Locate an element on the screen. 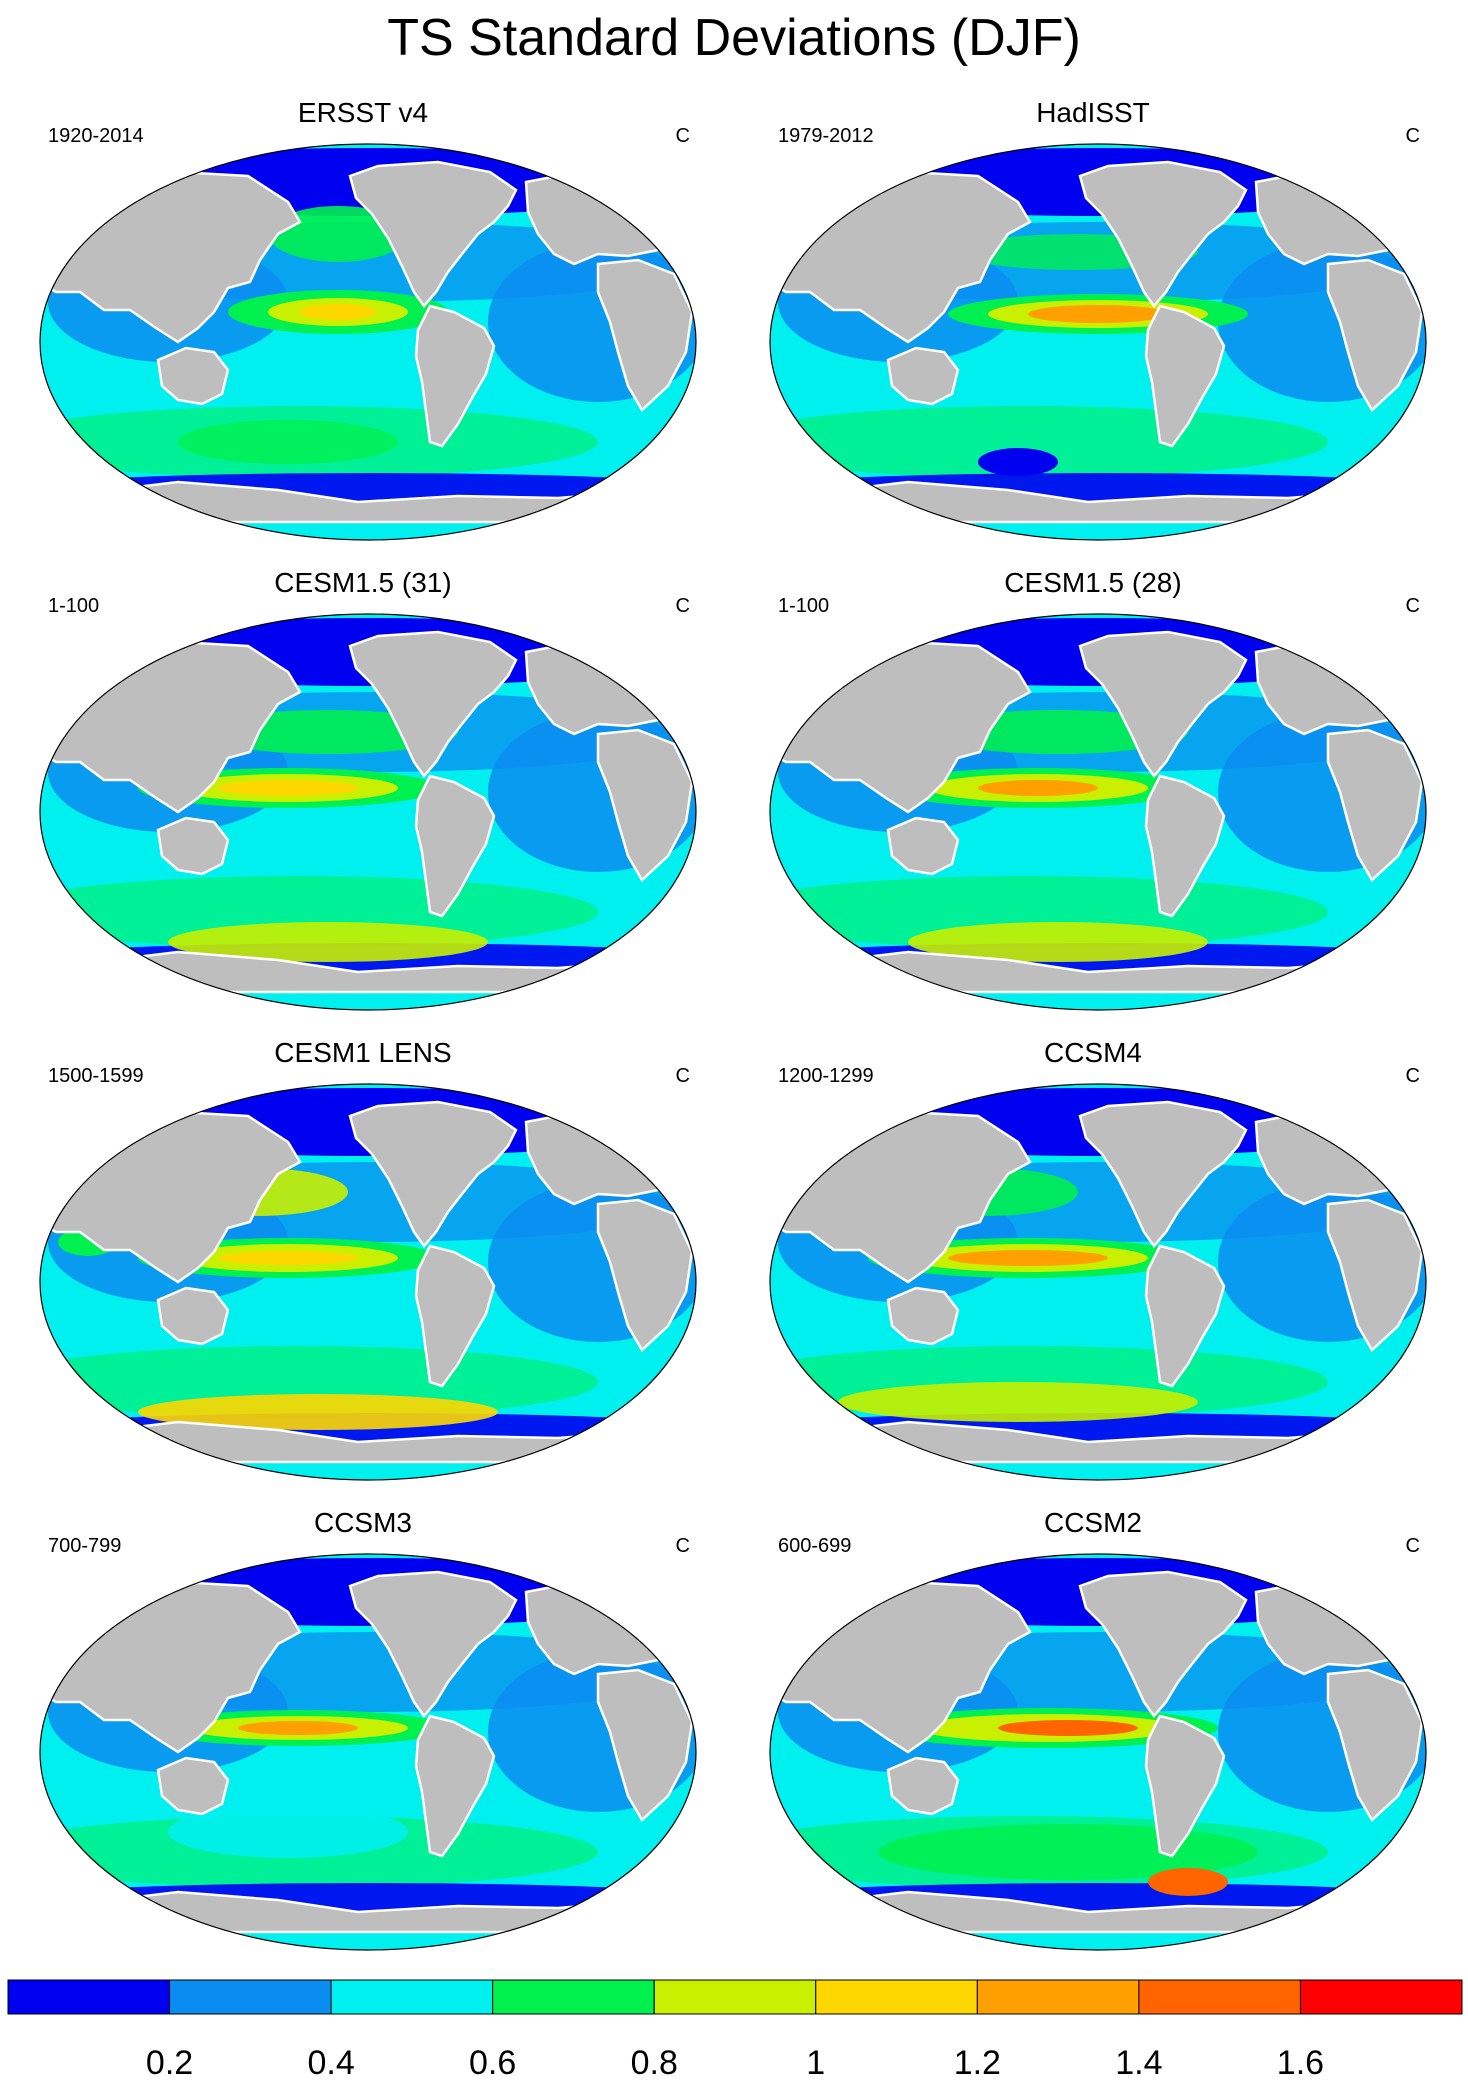 The height and width of the screenshot is (2082, 1468). panel-title: ERSST v4 is located at coordinates (363, 112).